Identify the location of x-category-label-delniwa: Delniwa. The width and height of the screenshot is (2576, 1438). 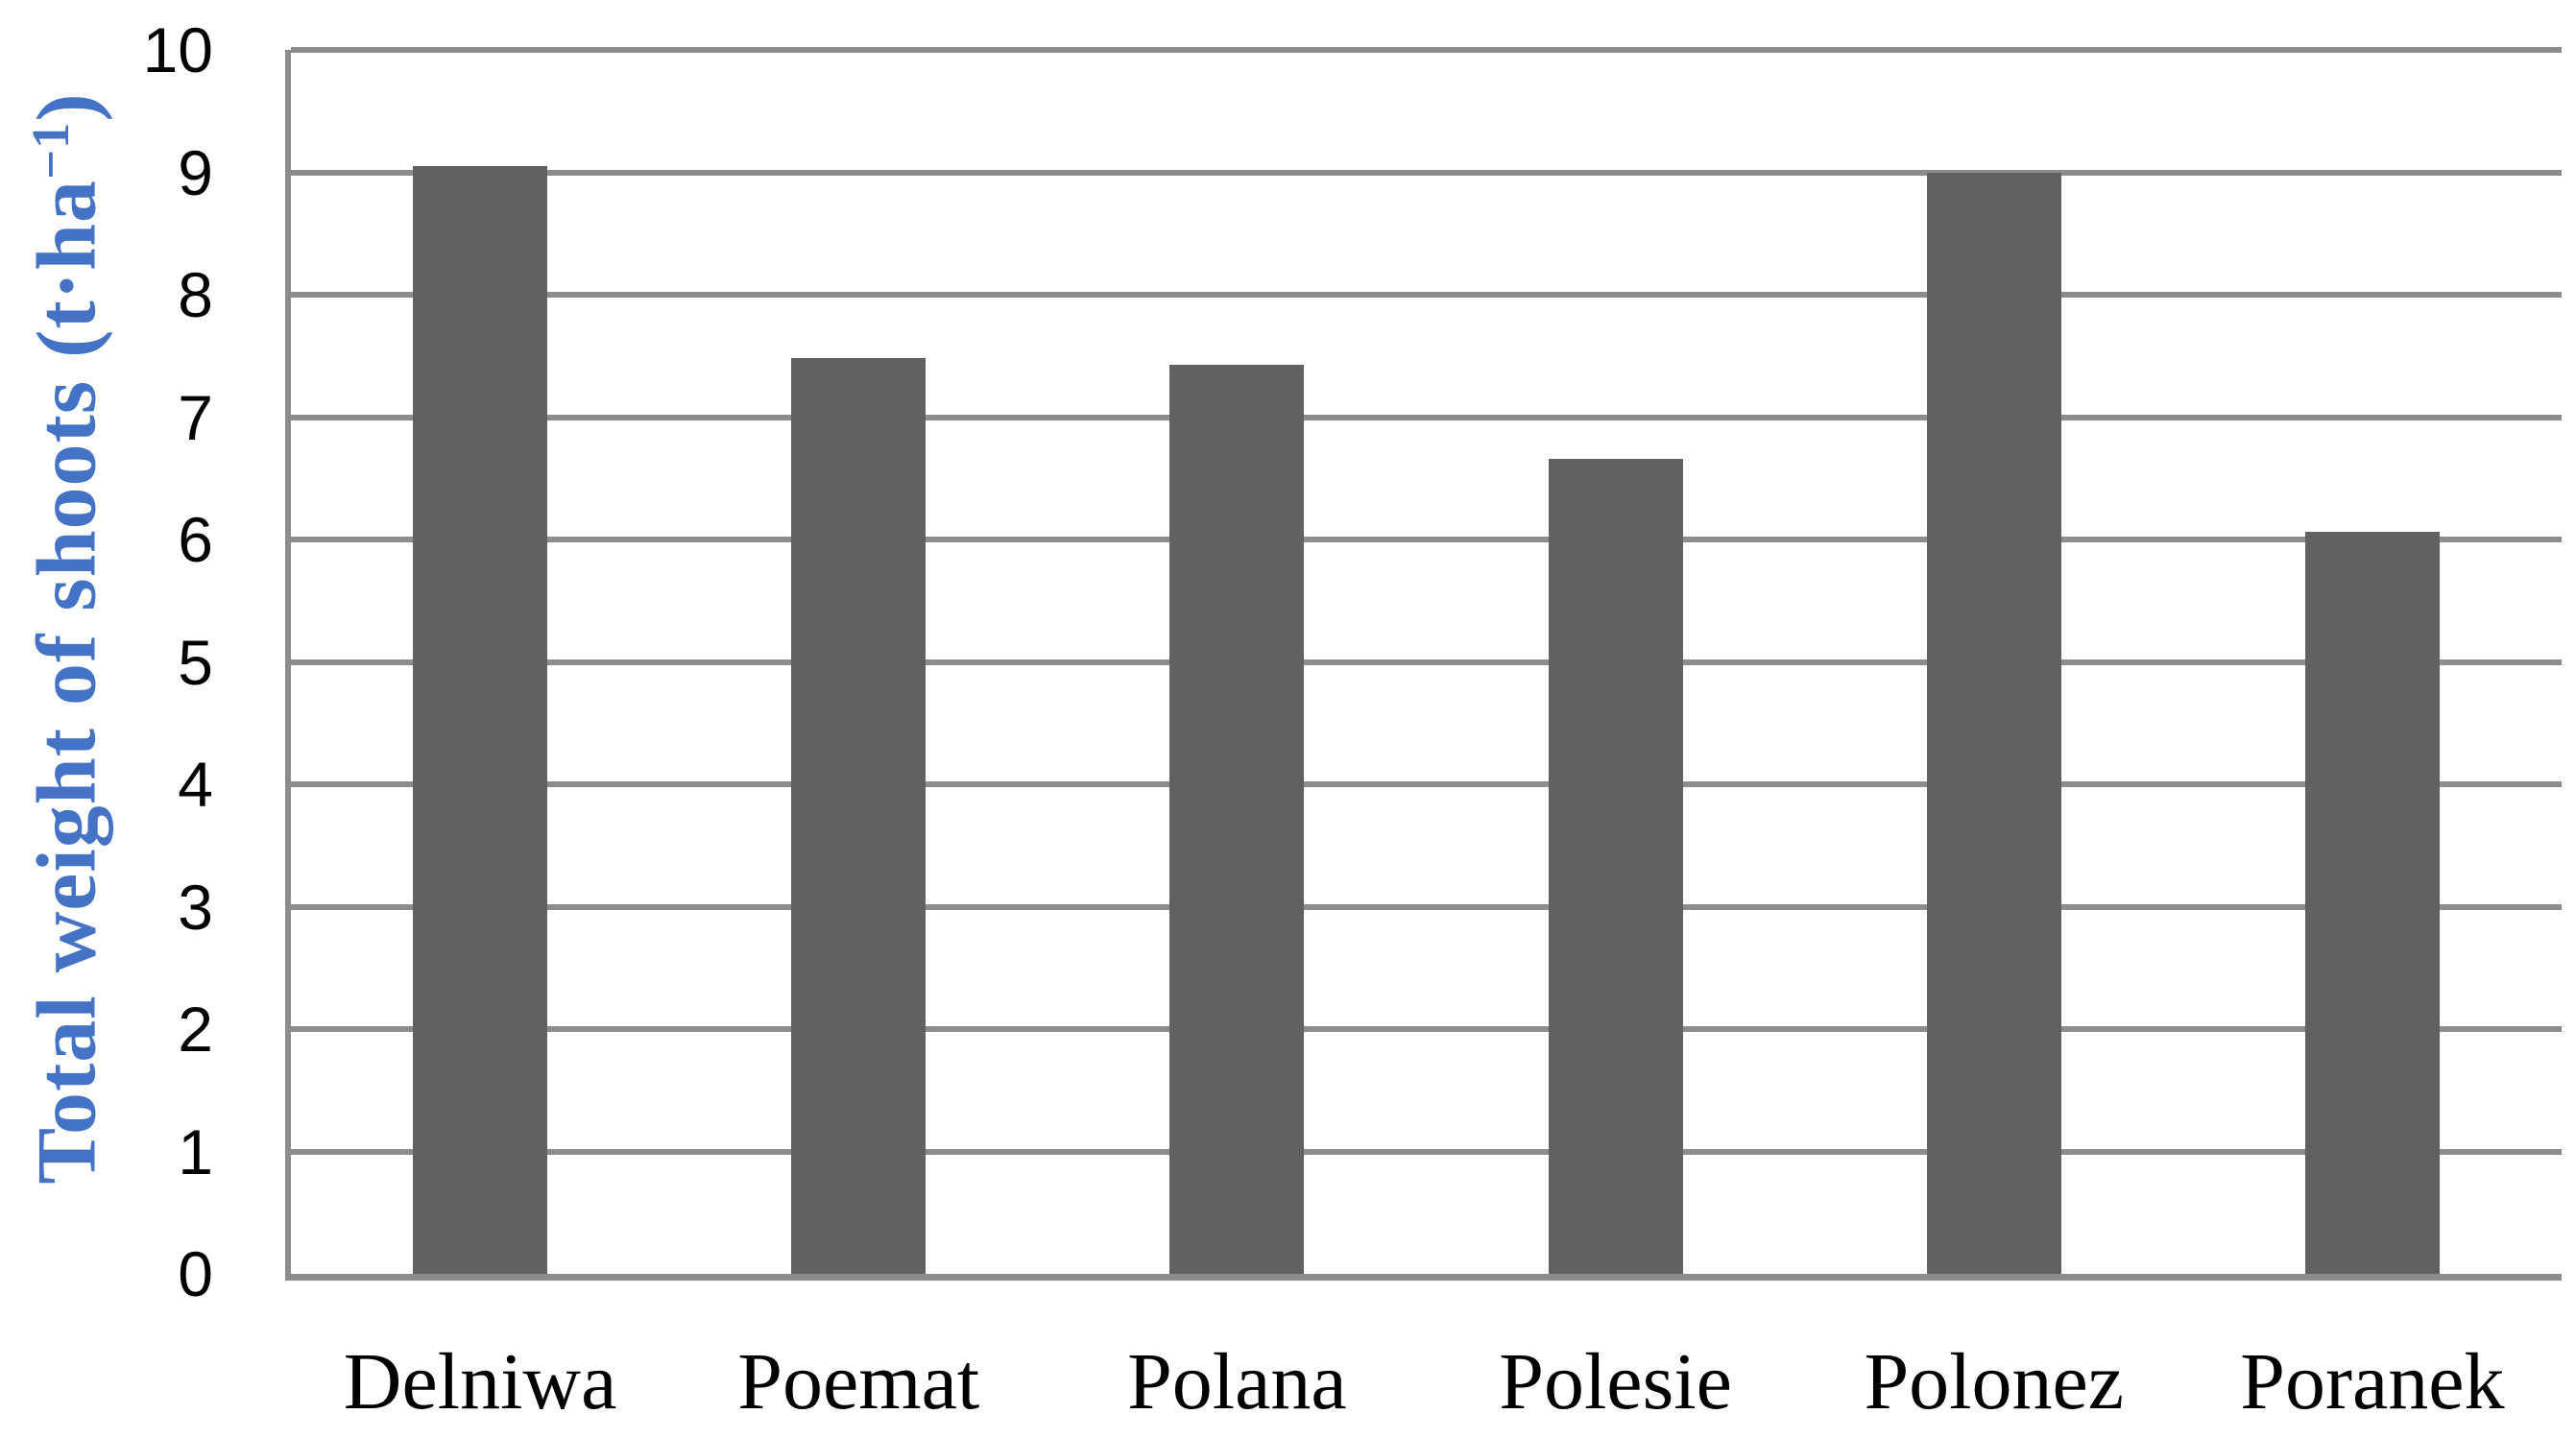
(480, 1381).